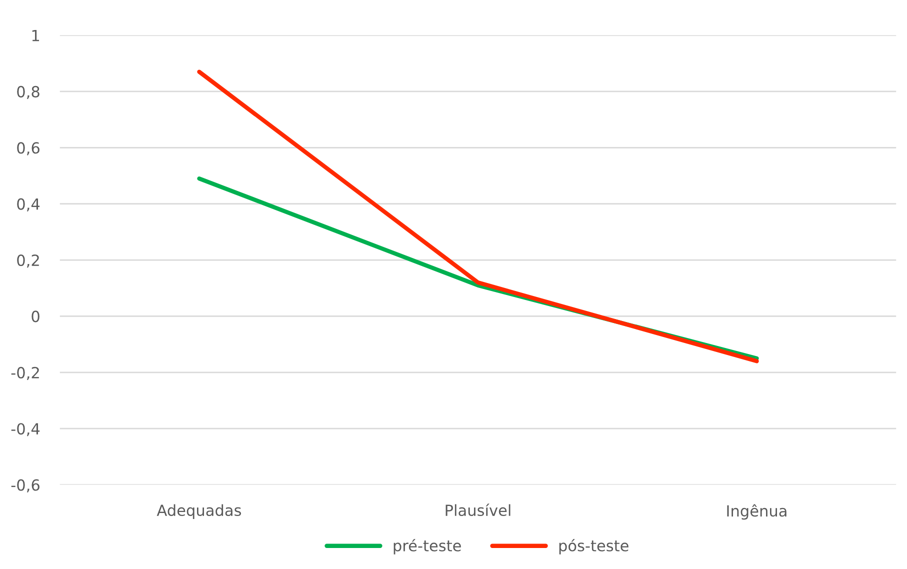 The width and height of the screenshot is (907, 569). I want to click on legend-label: pós-teste, so click(593, 546).